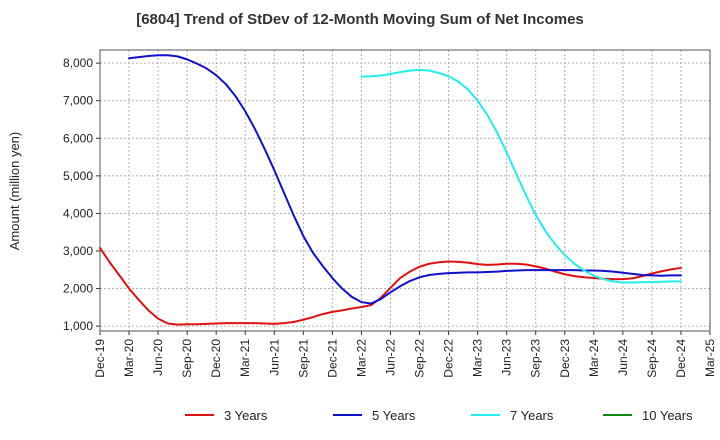 The width and height of the screenshot is (720, 440). Describe the element at coordinates (667, 415) in the screenshot. I see `legend-label: 10 Years` at that location.